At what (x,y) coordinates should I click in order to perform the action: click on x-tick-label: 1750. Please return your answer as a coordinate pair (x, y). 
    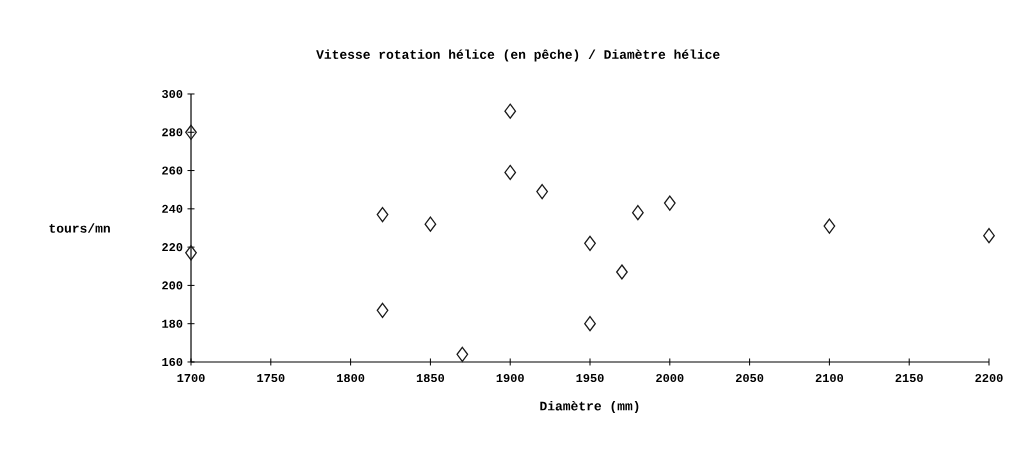
    Looking at the image, I should click on (271, 378).